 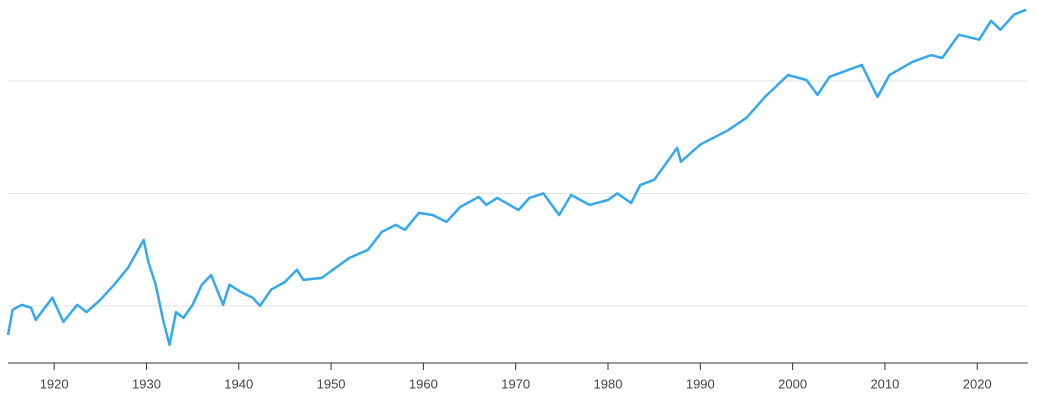 I want to click on x-tick-label: 2020, so click(x=977, y=383).